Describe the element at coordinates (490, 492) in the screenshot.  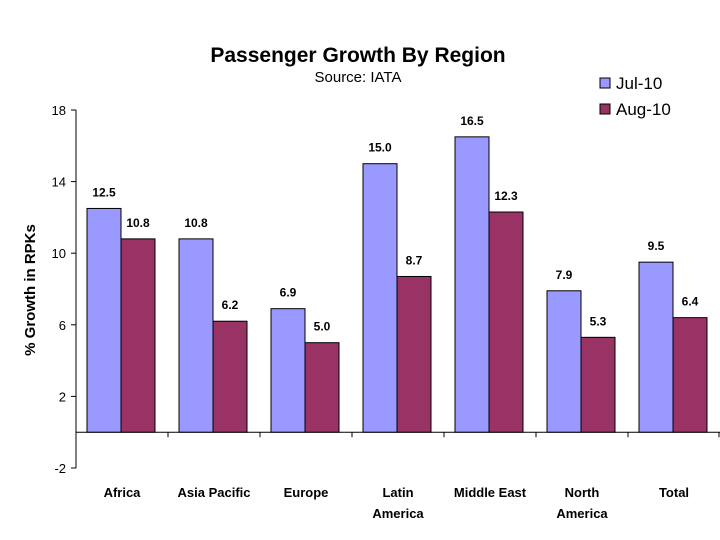
I see `category-label: Middle East` at that location.